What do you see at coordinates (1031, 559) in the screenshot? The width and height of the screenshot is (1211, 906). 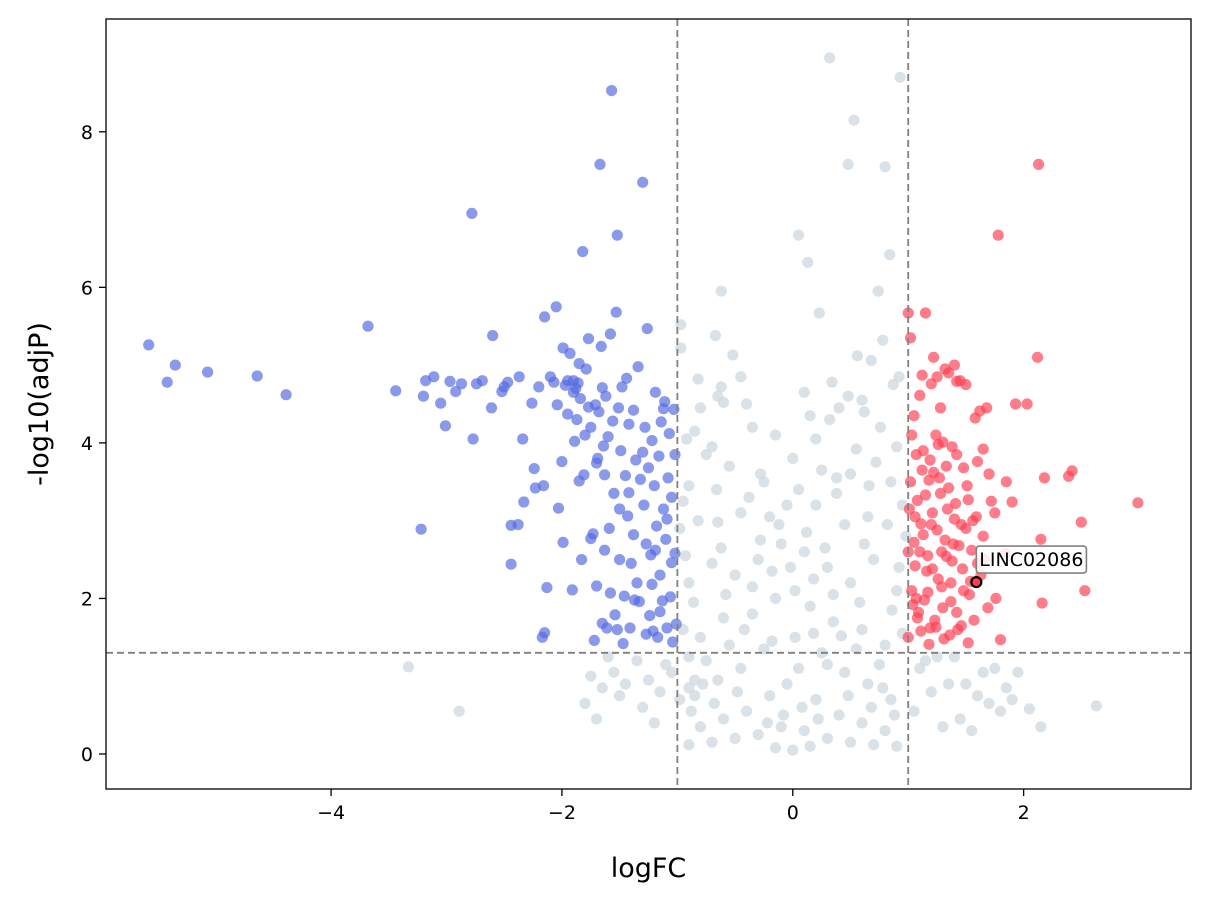 I see `gene-label-box` at bounding box center [1031, 559].